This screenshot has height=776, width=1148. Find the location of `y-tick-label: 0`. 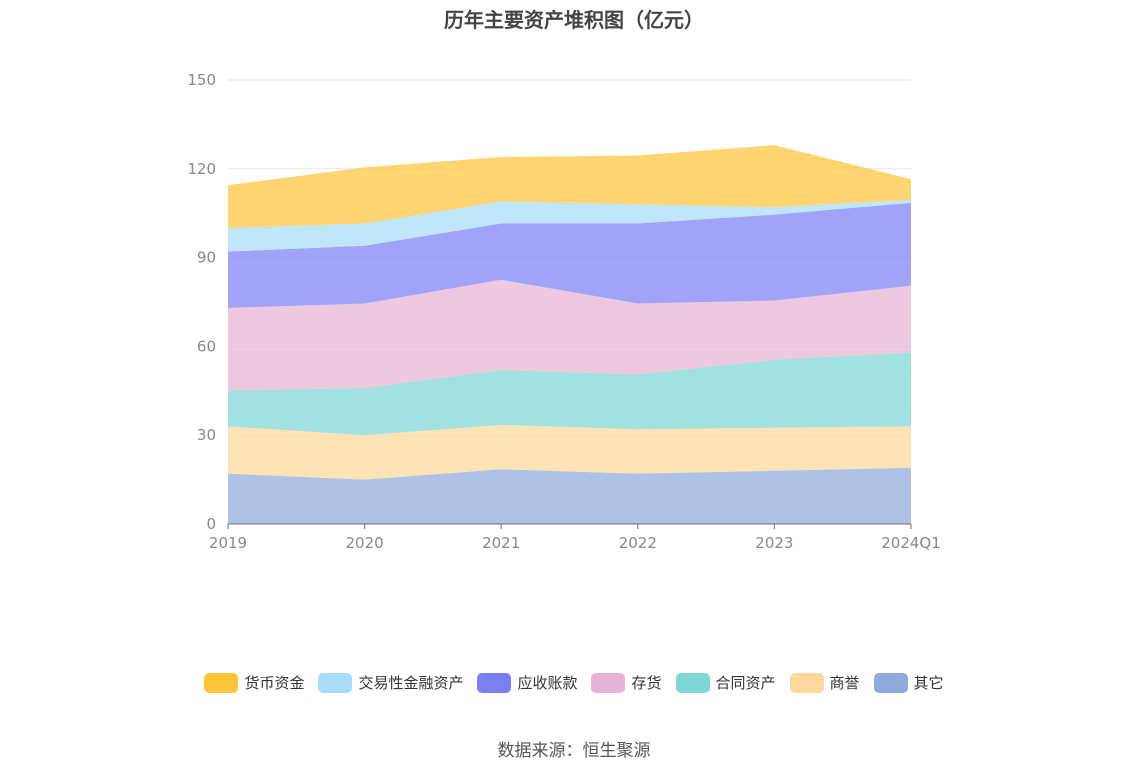

y-tick-label: 0 is located at coordinates (211, 524).